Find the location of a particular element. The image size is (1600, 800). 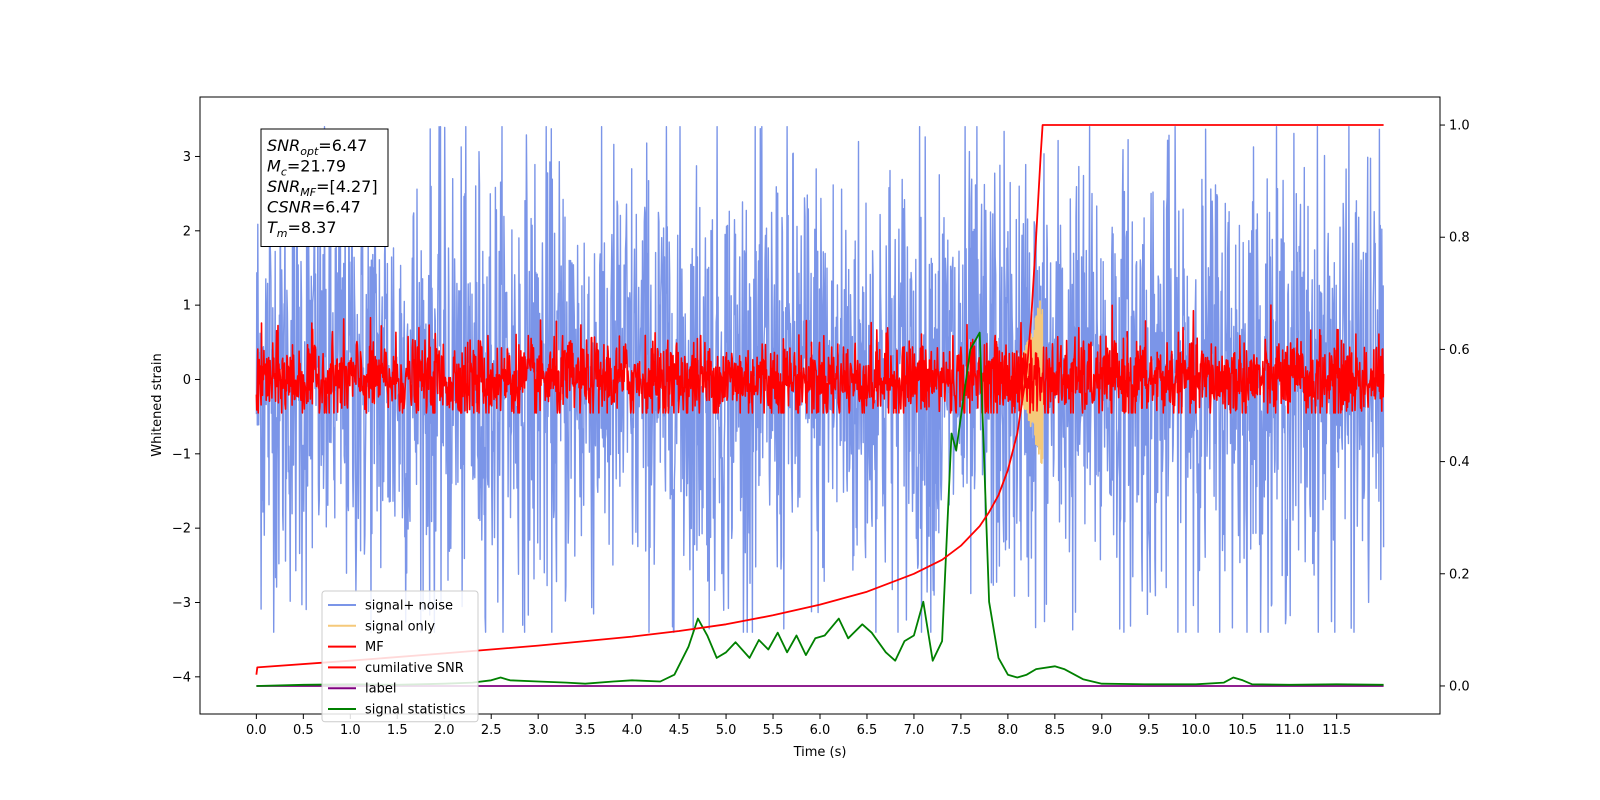

x-tick-label: 10.5 is located at coordinates (1242, 730).